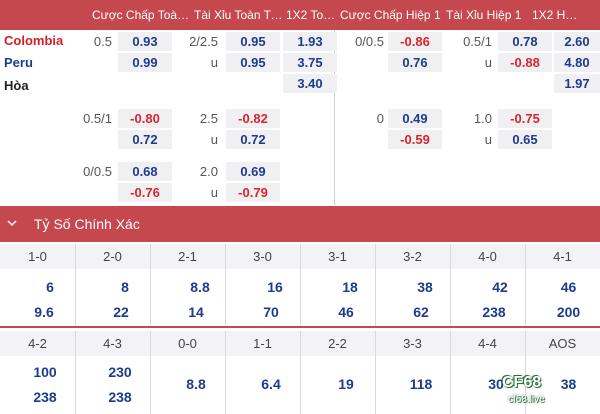  I want to click on col-handicap-half1: Cược Chấp Hiệp 1, so click(390, 15).